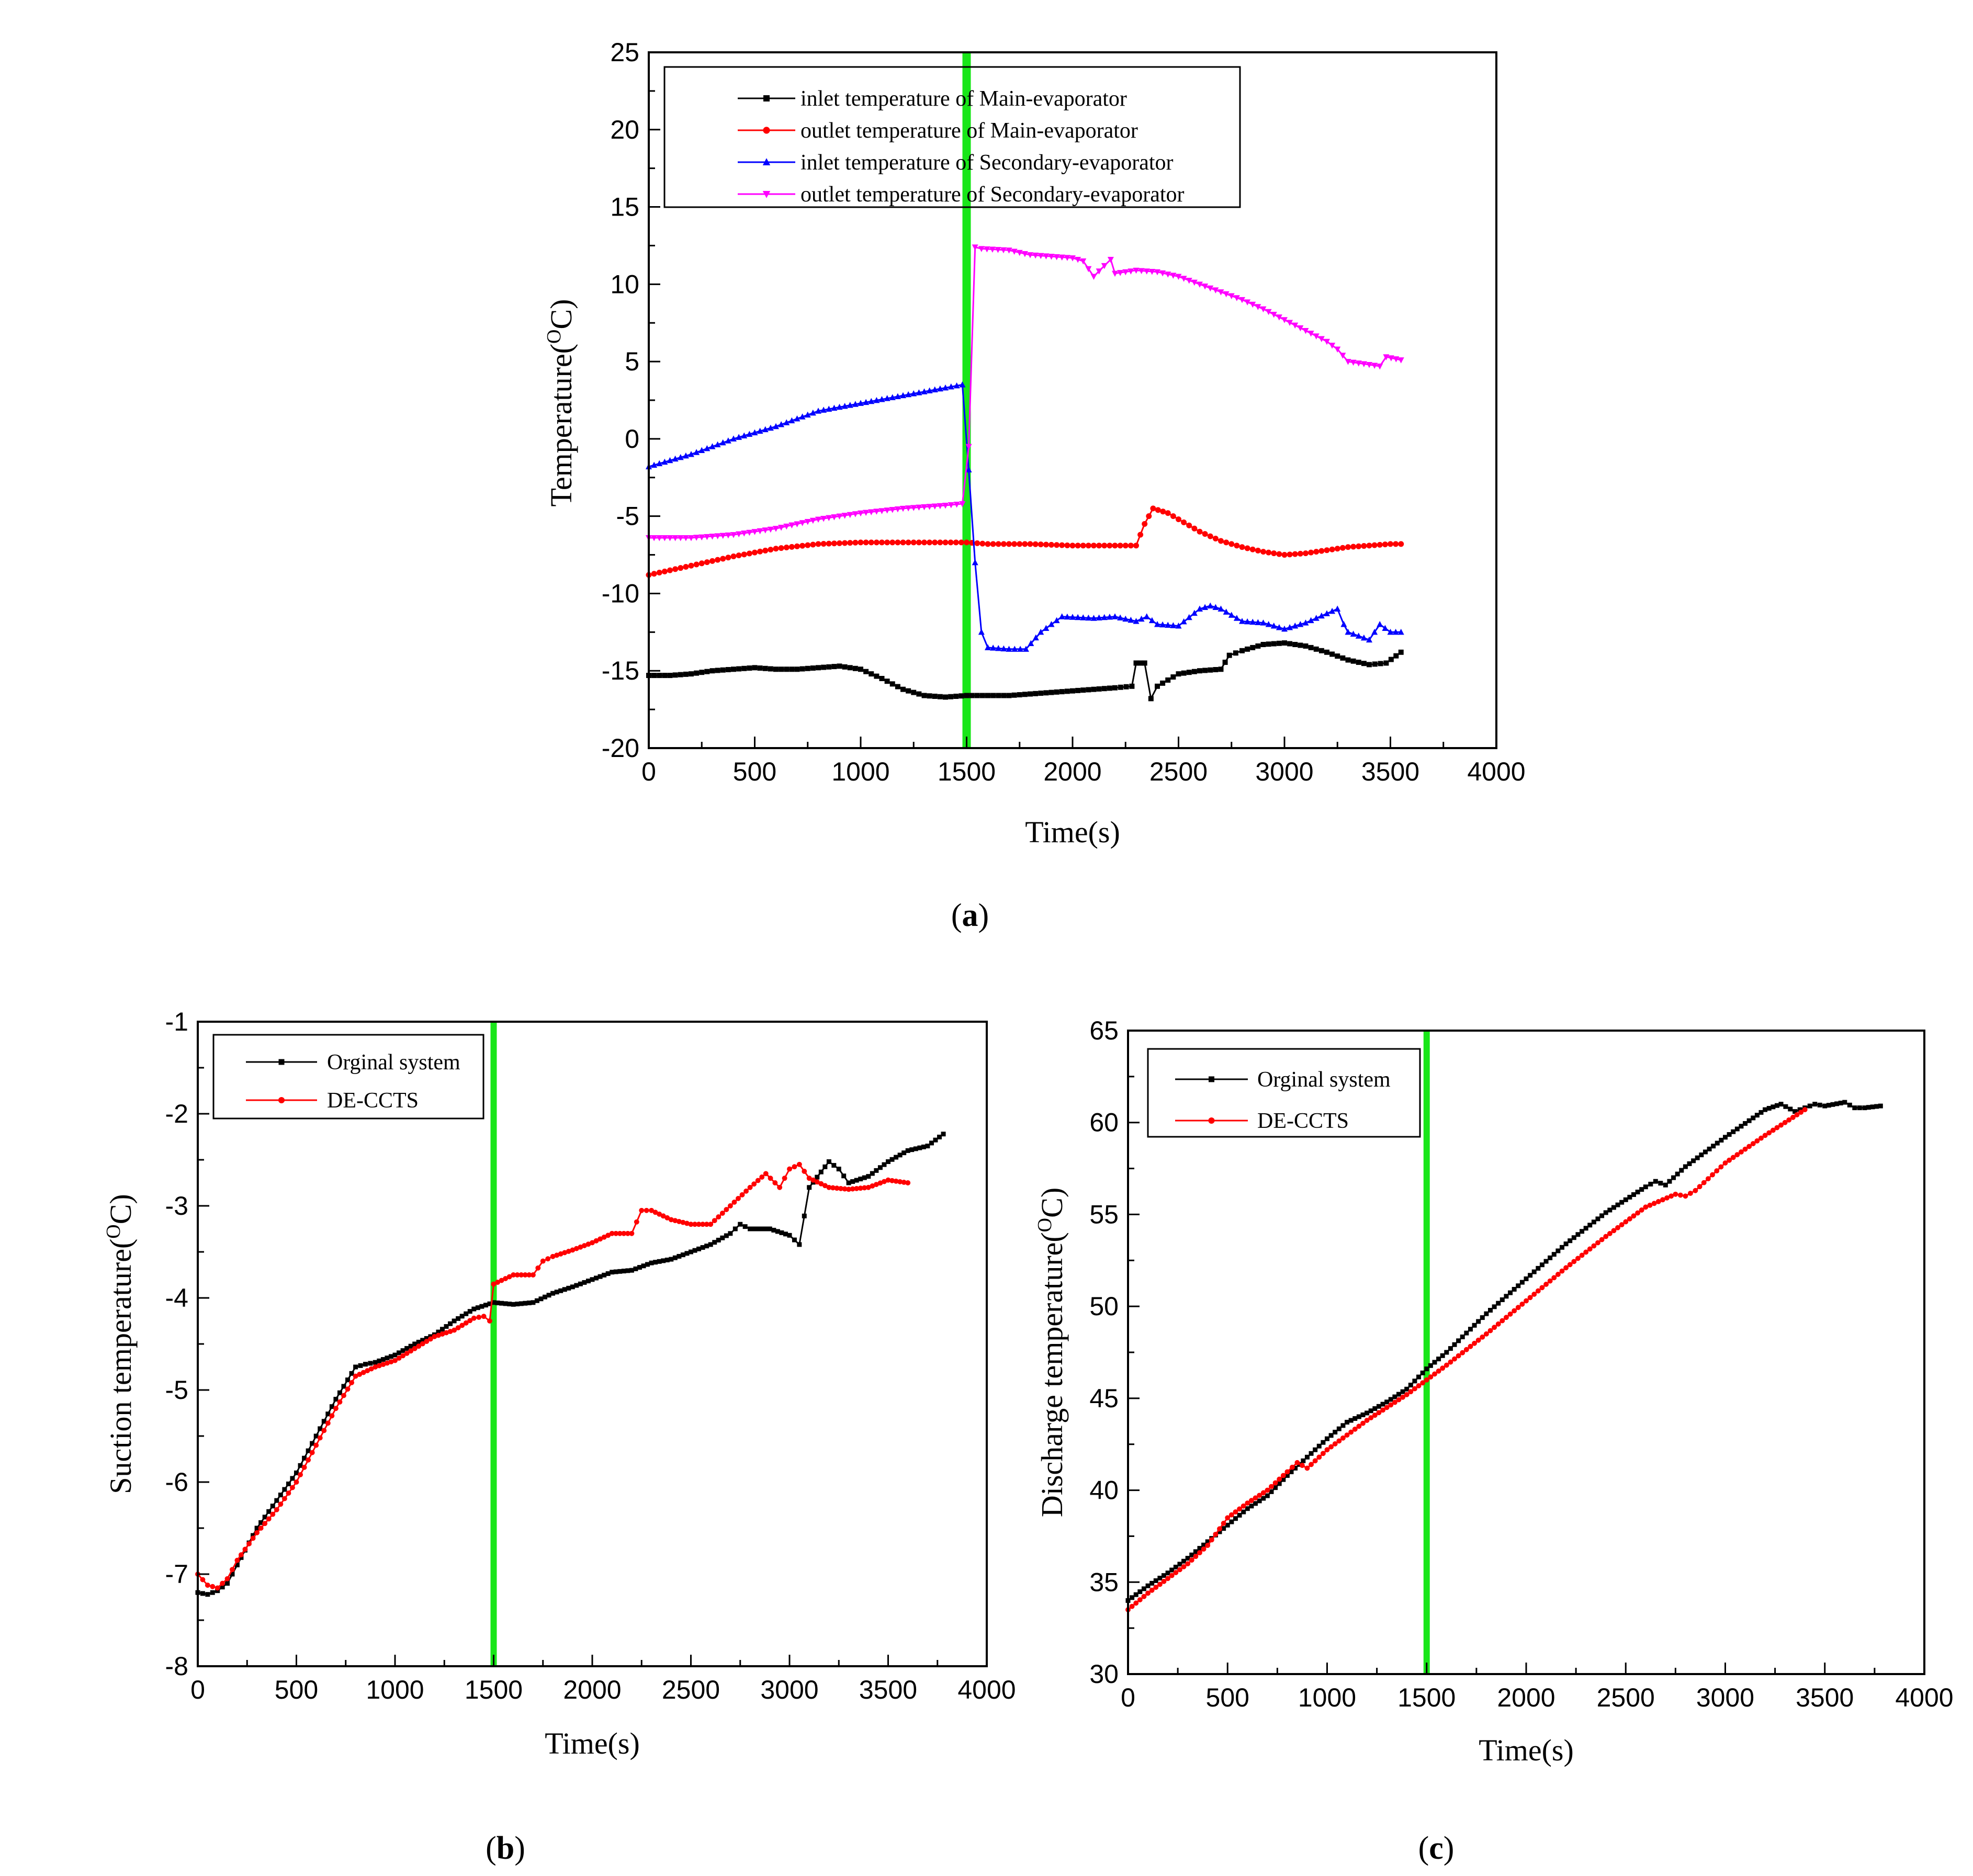 This screenshot has height=1876, width=1973. I want to click on y-tick-label: 25, so click(624, 52).